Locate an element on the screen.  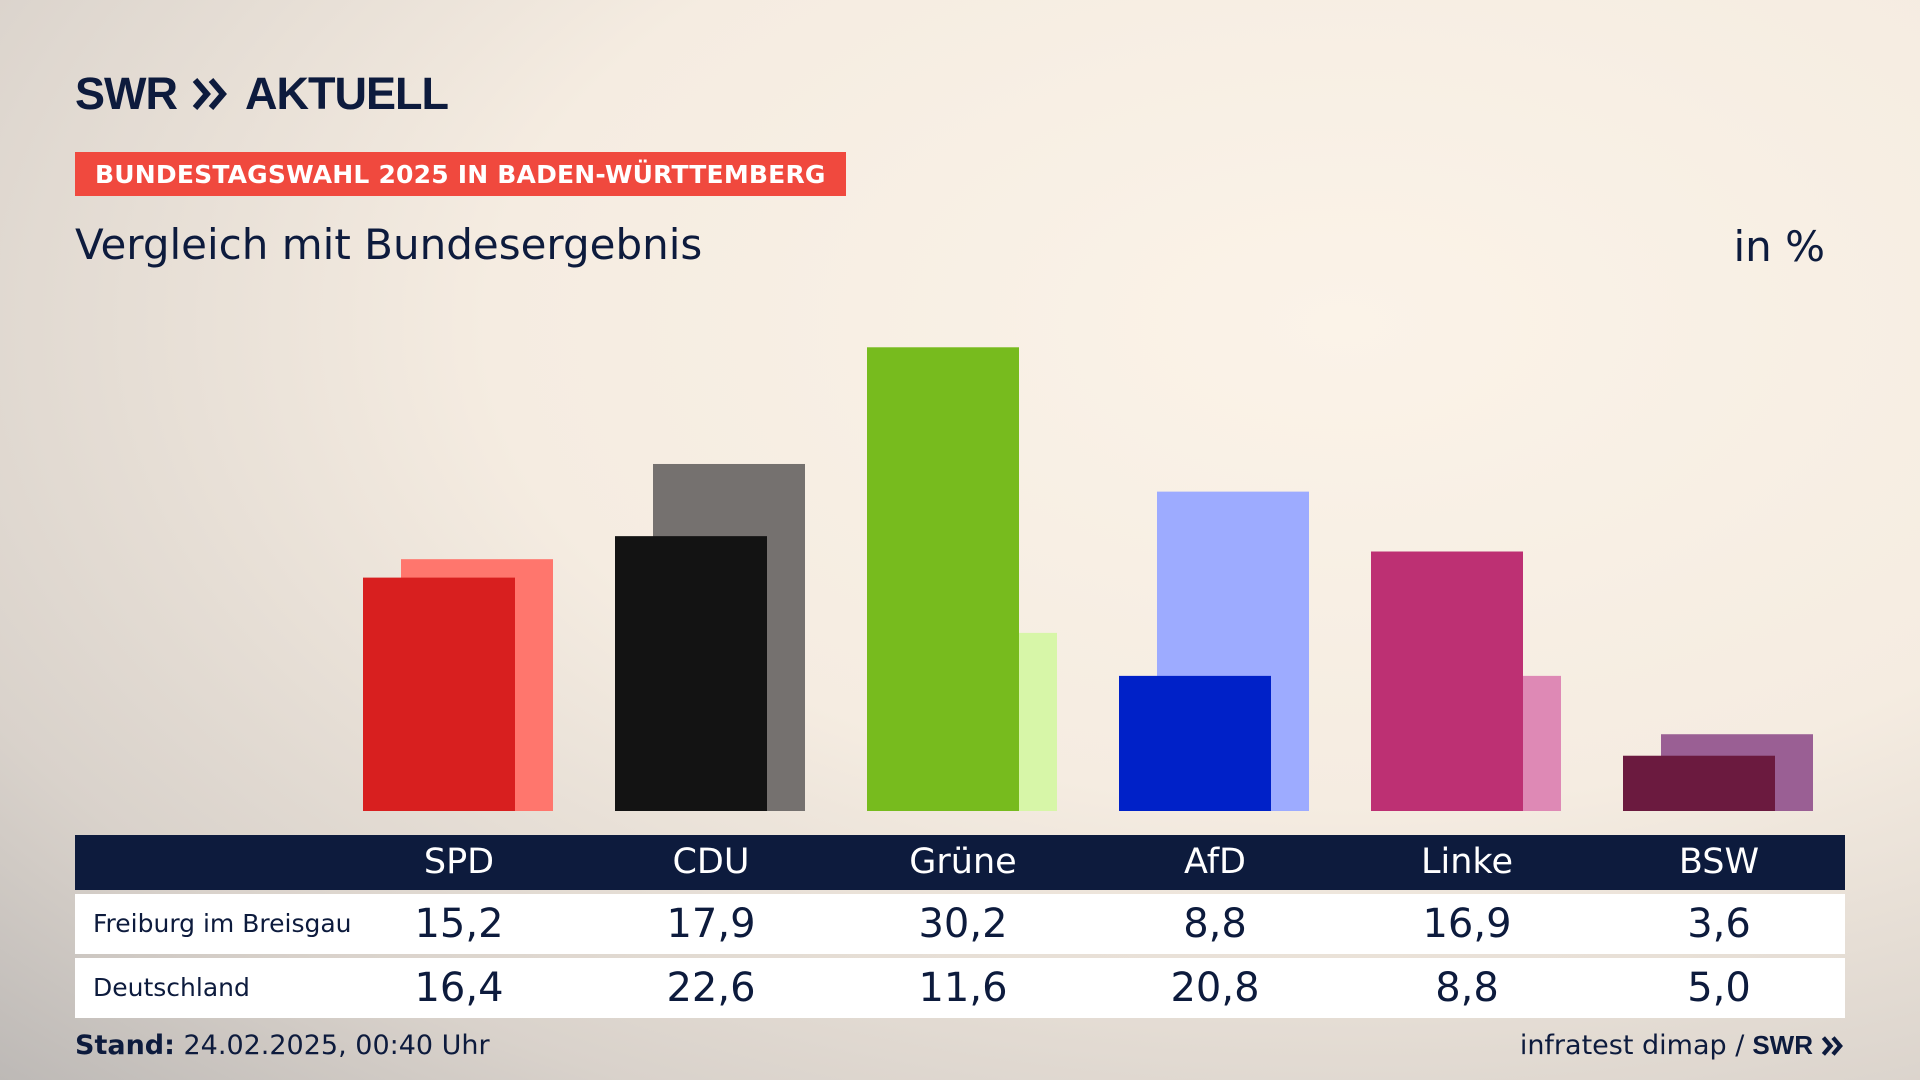
table-cell: 11,6 is located at coordinates (963, 988).